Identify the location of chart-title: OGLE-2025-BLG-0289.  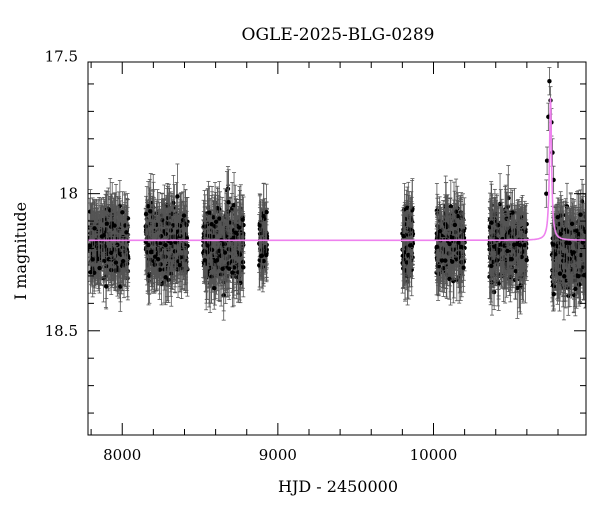
(338, 35).